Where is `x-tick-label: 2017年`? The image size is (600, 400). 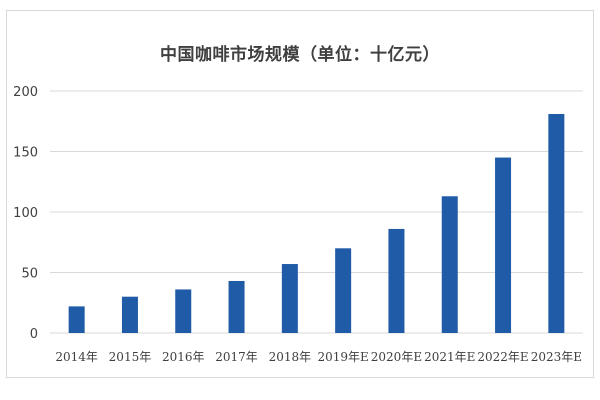 x-tick-label: 2017年 is located at coordinates (236, 357).